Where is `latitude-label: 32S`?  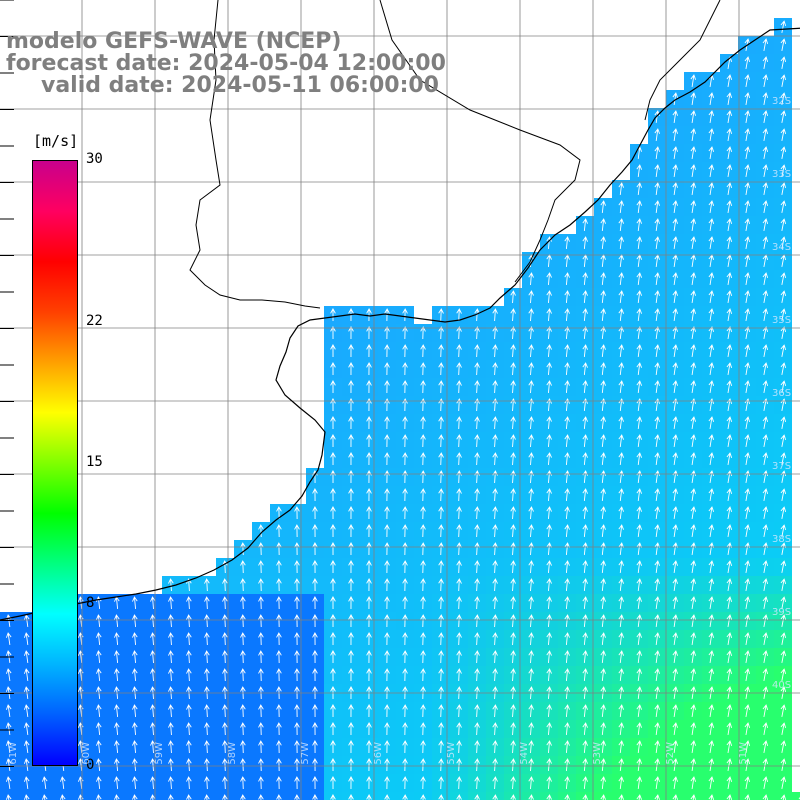
latitude-label: 32S is located at coordinates (782, 101).